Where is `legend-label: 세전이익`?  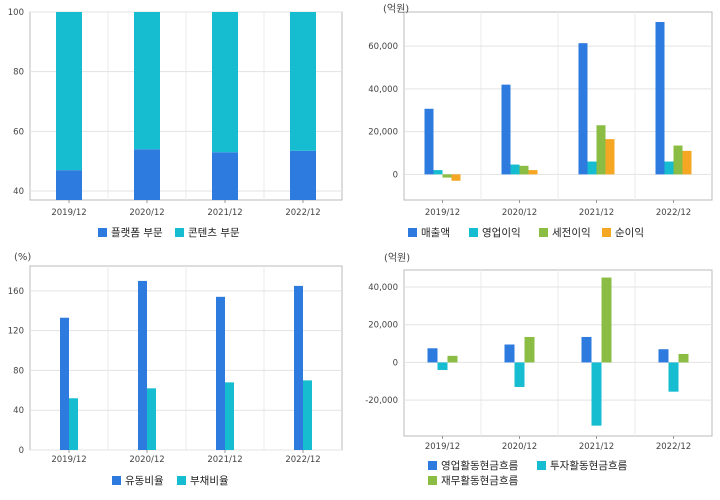 legend-label: 세전이익 is located at coordinates (571, 233).